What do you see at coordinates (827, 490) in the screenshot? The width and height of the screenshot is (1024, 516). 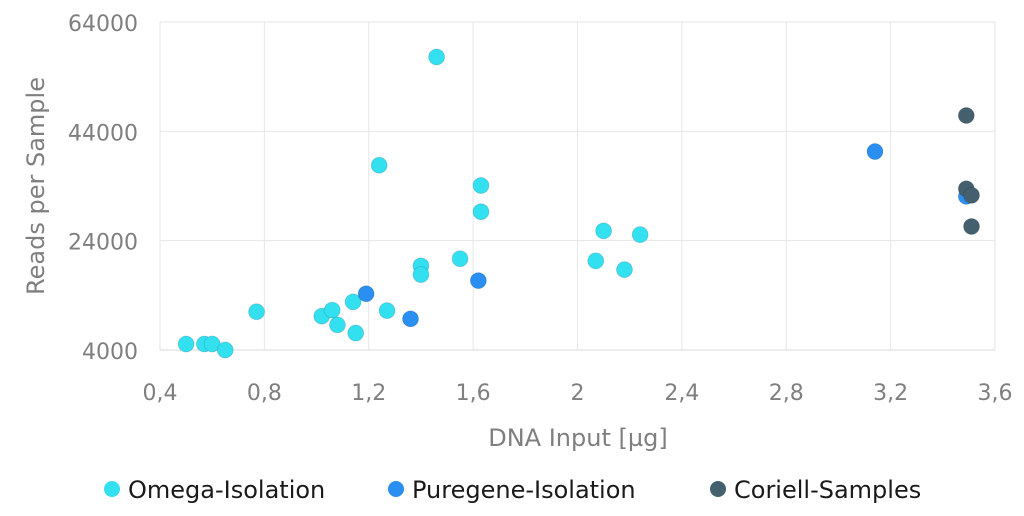 I see `legend-label: Coriell-Samples` at bounding box center [827, 490].